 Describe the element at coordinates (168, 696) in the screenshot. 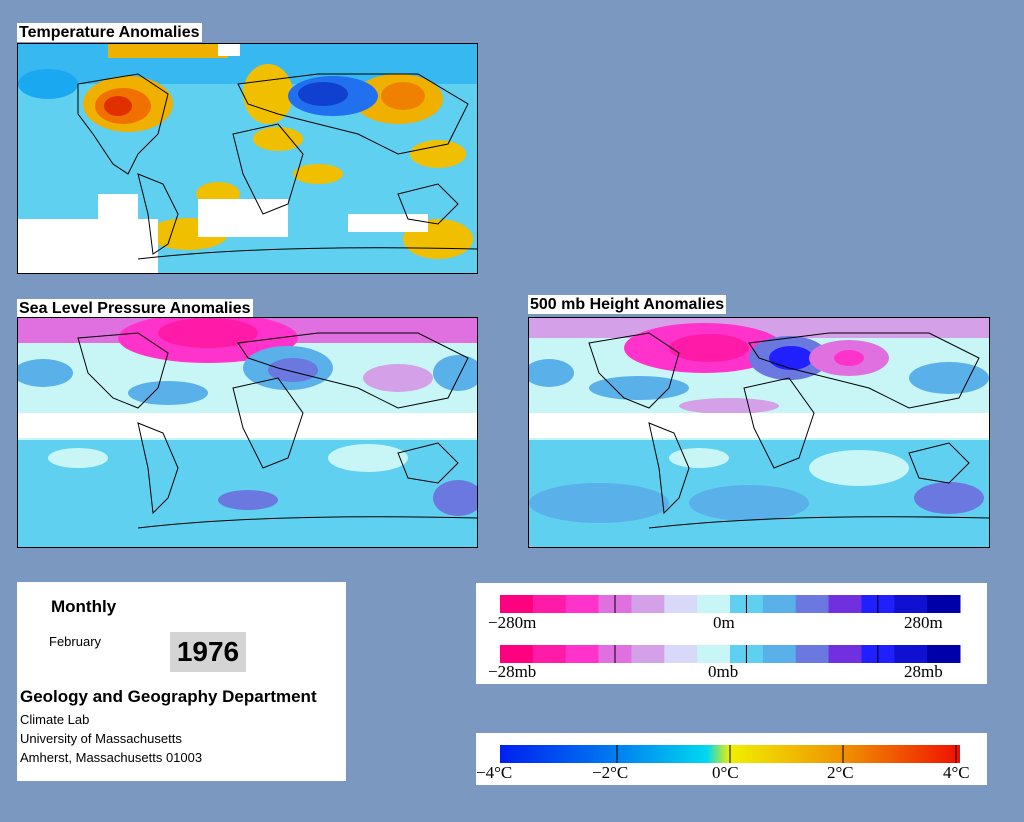

I see `department-label: Geology and Geography Department` at that location.